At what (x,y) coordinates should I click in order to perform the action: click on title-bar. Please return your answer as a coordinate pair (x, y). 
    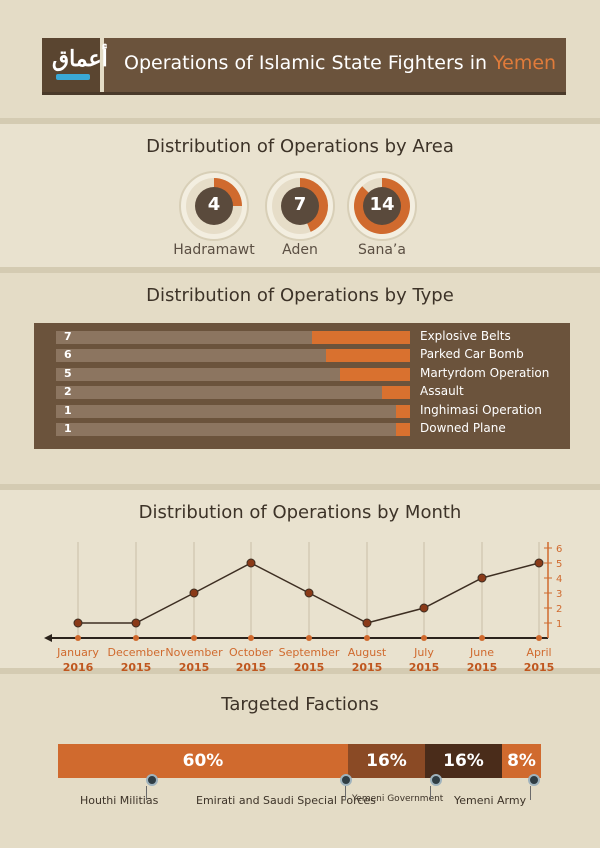
    Looking at the image, I should click on (304, 65).